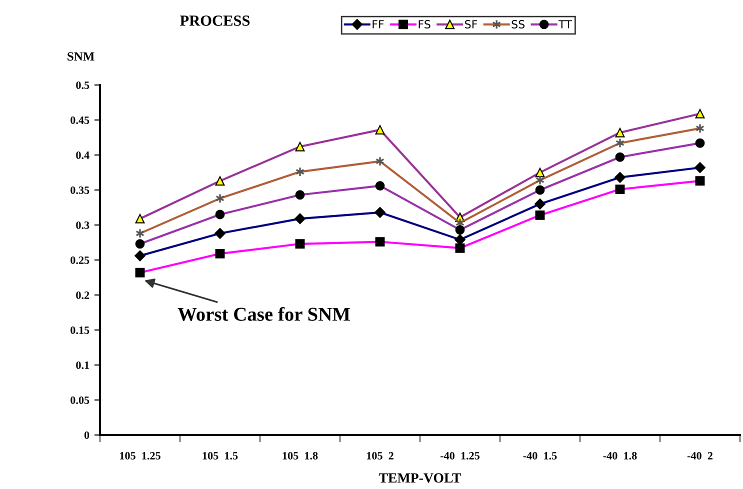  What do you see at coordinates (140, 456) in the screenshot?
I see `x-tick-label: 105 1.25` at bounding box center [140, 456].